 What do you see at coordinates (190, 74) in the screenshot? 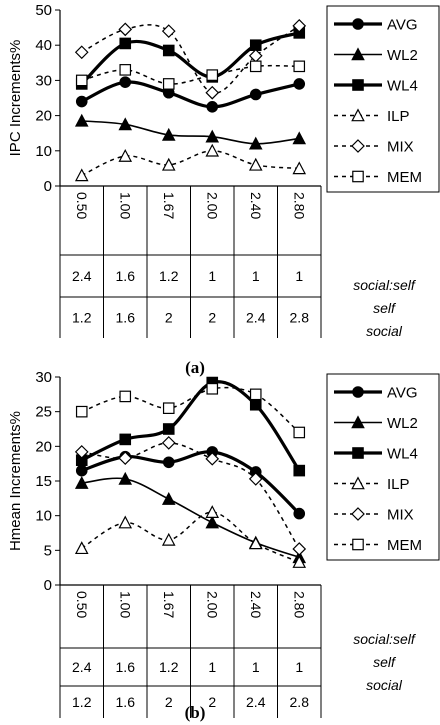
I see `series-line-mem` at bounding box center [190, 74].